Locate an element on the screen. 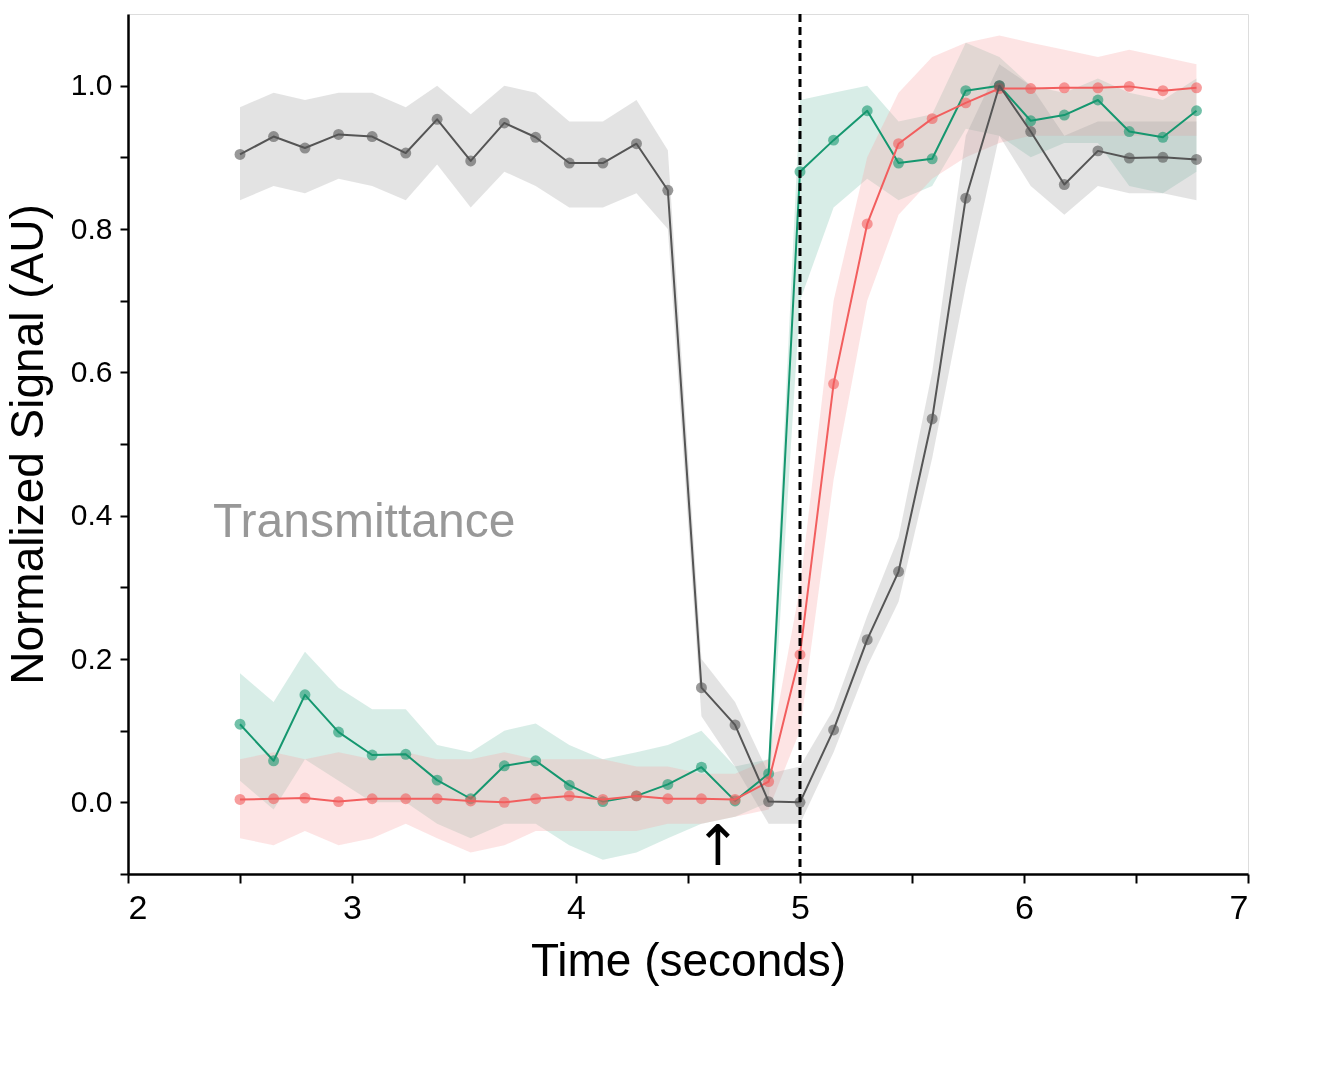 This screenshot has width=1341, height=1086. x-tick-label: 6 is located at coordinates (1024, 906).